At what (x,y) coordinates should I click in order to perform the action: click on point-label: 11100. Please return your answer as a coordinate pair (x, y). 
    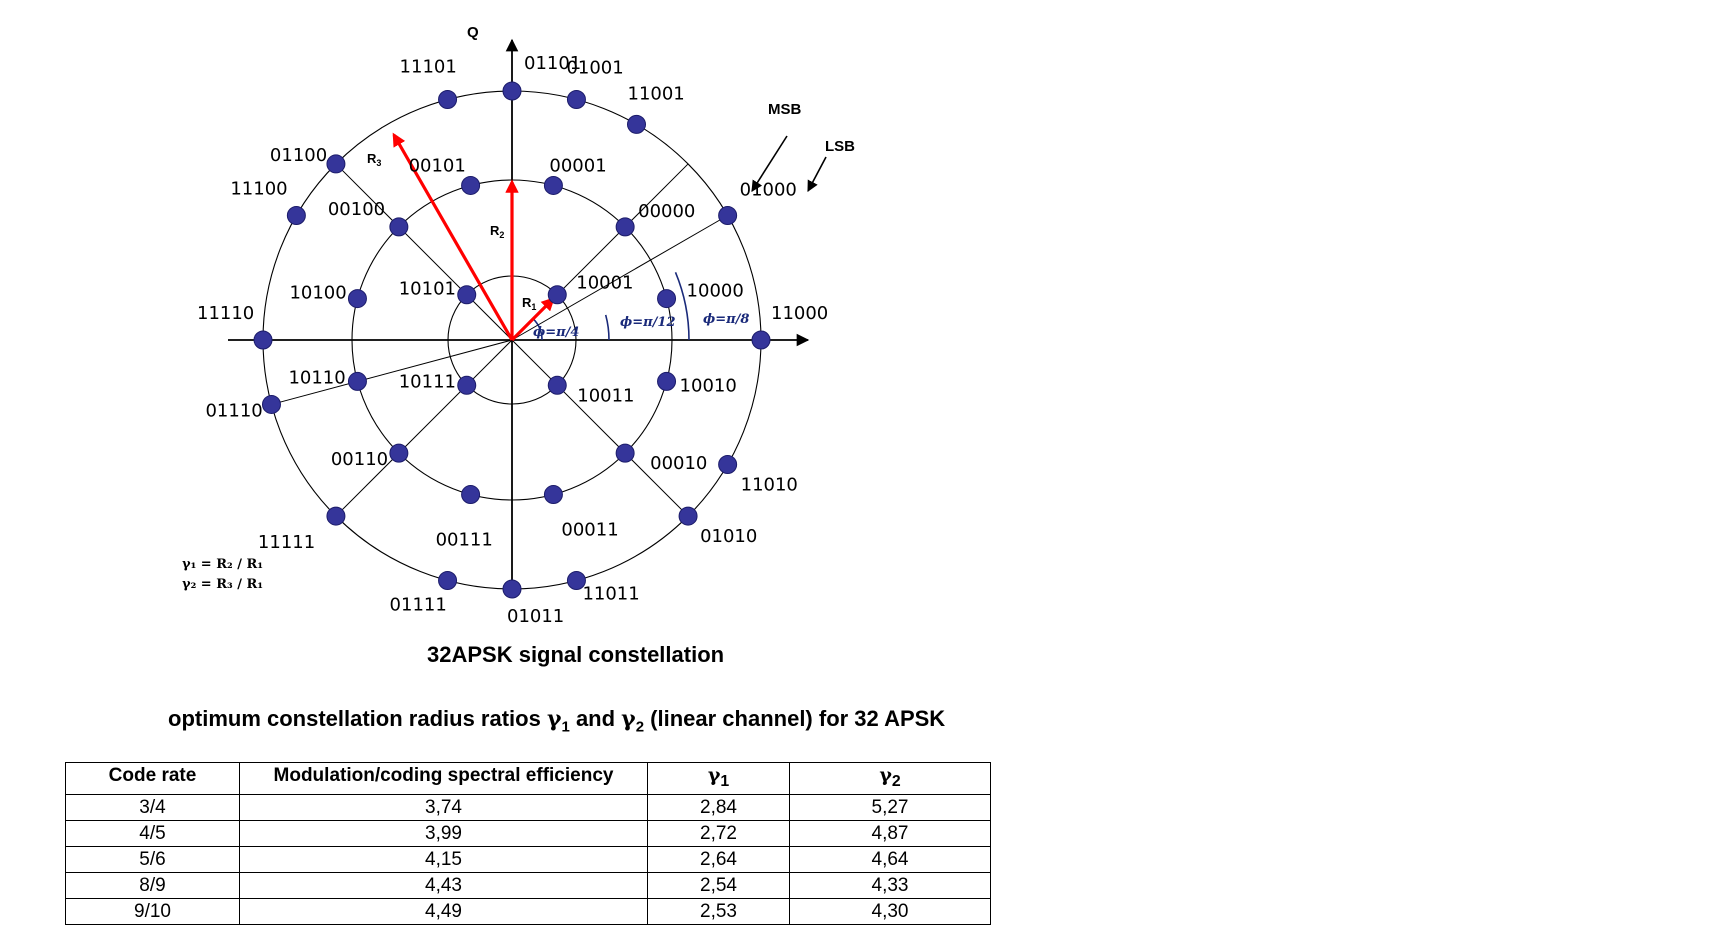
    Looking at the image, I should click on (258, 189).